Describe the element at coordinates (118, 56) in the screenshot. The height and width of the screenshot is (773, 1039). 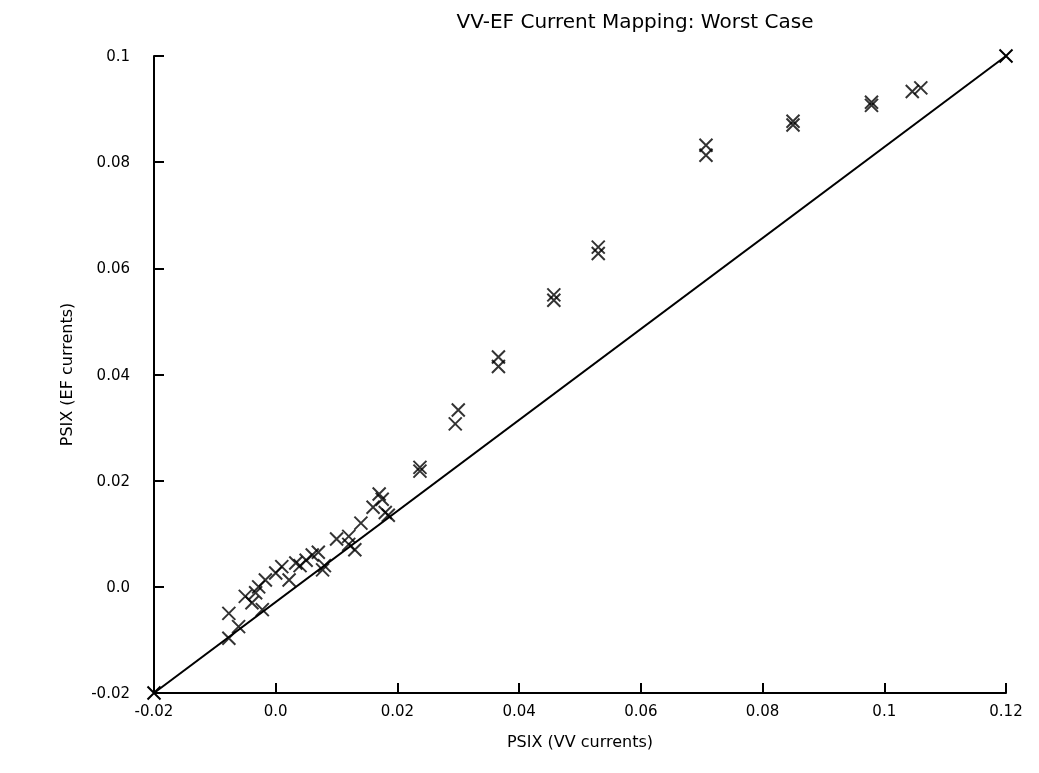
I see `y-tick-label: 0.1` at that location.